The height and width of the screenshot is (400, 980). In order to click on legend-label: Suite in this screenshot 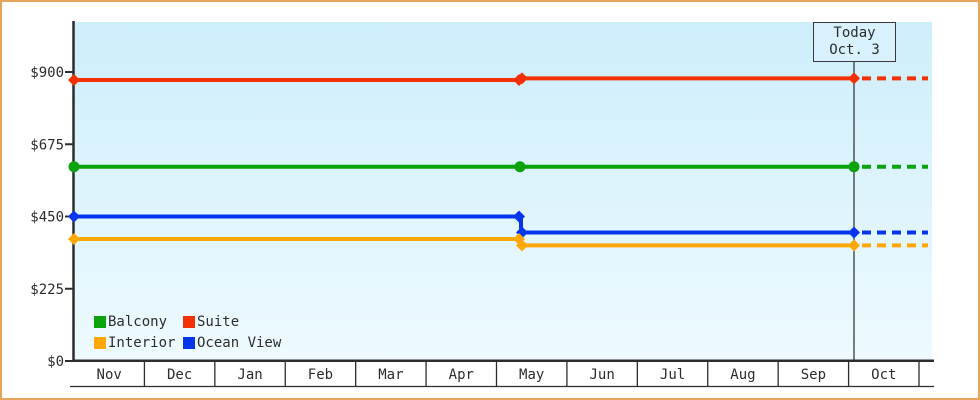, I will do `click(218, 322)`.